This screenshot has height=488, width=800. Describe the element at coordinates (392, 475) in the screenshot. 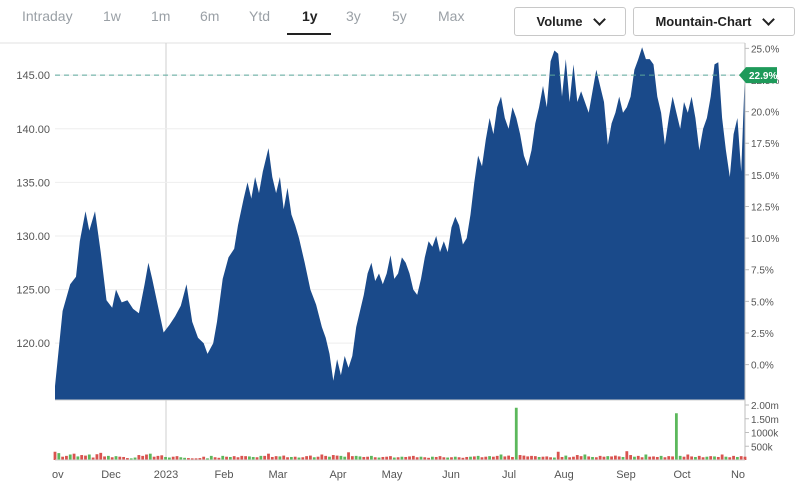

I see `time-tick-label: May` at that location.